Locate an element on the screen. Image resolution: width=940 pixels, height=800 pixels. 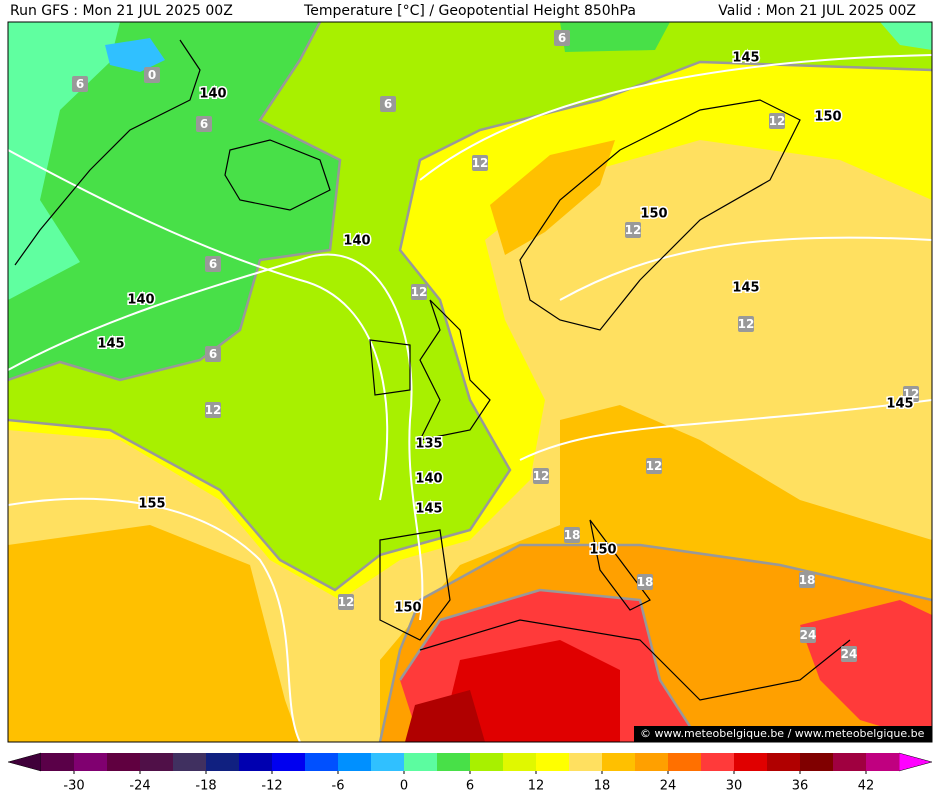
coastline-italy is located at coordinates (620, 565).